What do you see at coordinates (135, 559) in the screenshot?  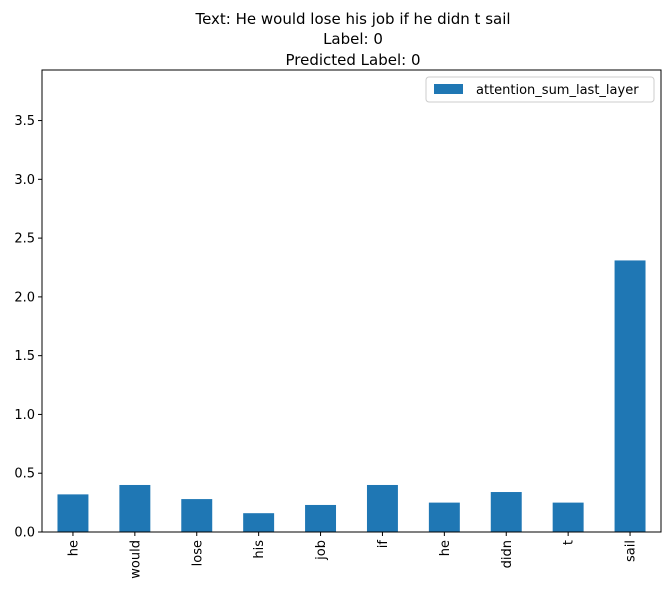 I see `x-tick-label: would` at bounding box center [135, 559].